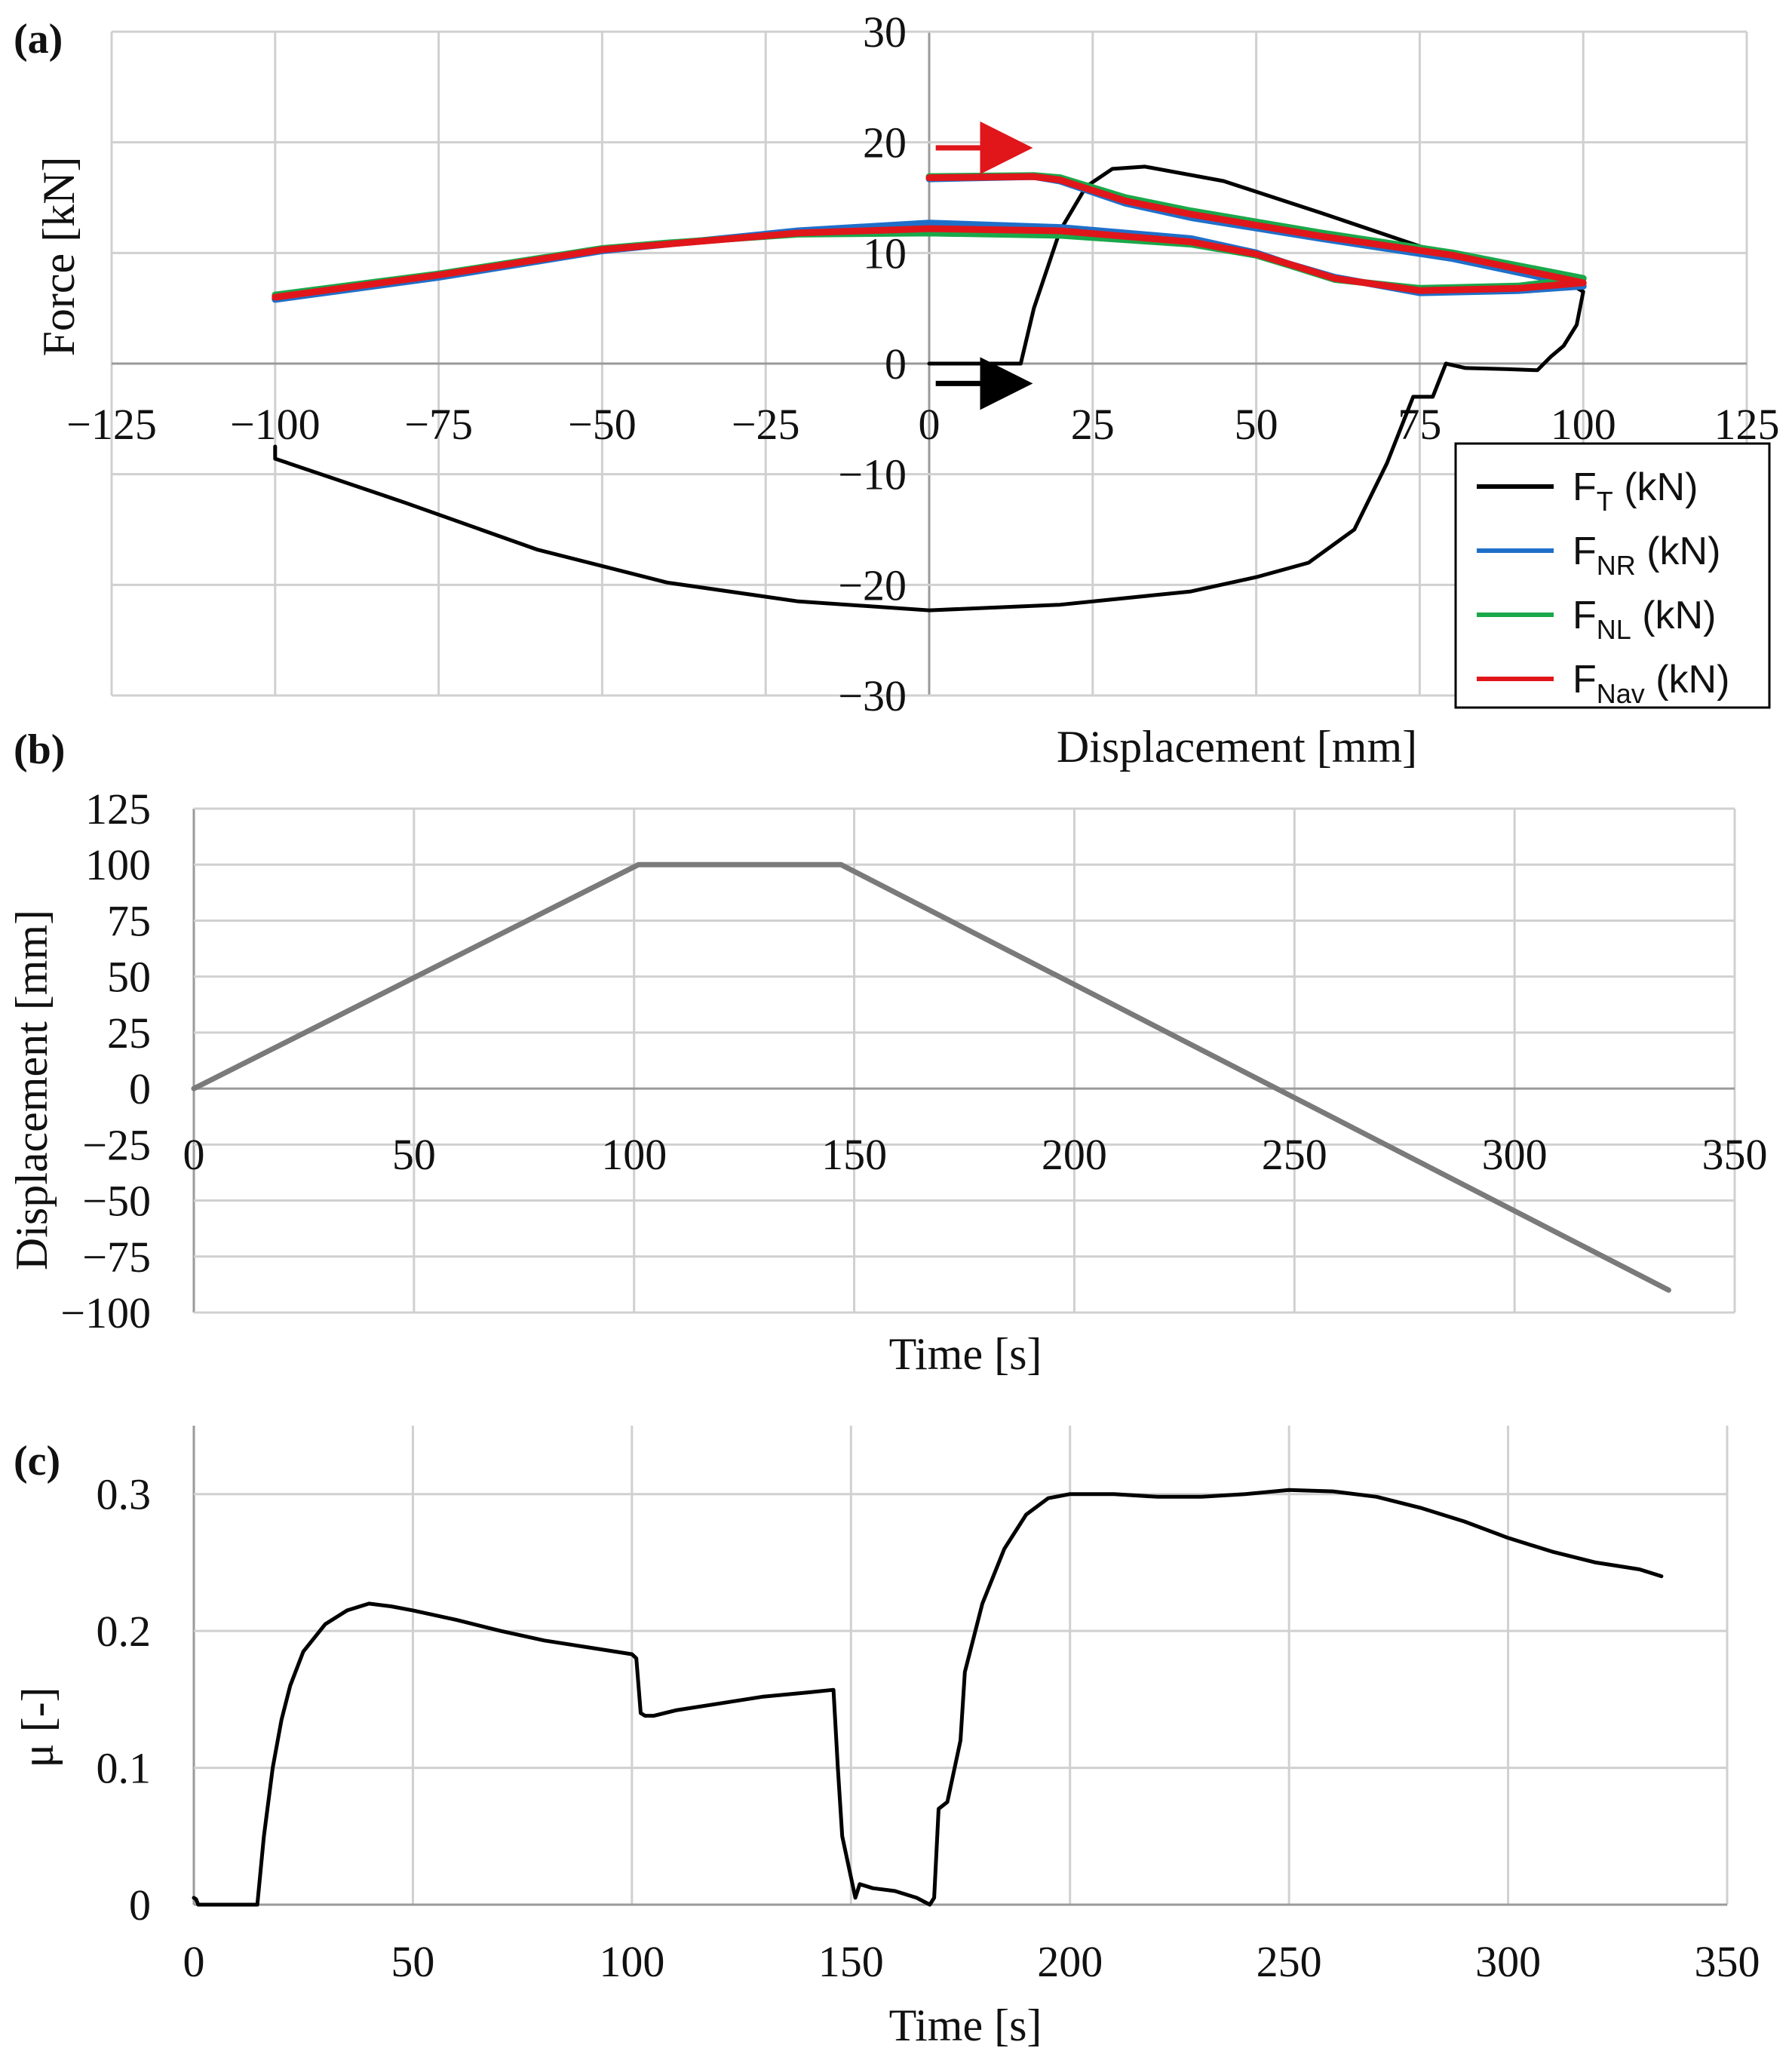 This screenshot has width=1792, height=2051. What do you see at coordinates (1515, 1154) in the screenshot?
I see `panel-b-x-tick-6: 300` at bounding box center [1515, 1154].